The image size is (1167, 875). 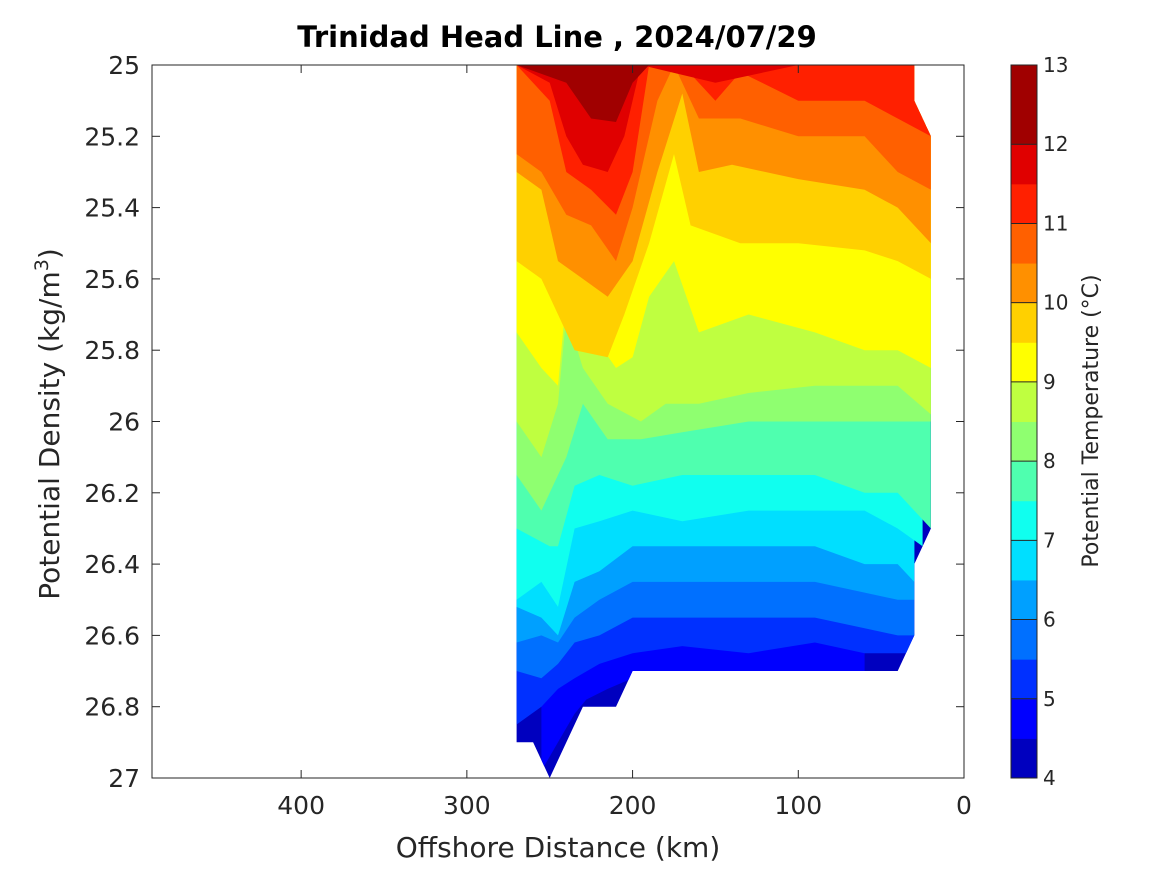 What do you see at coordinates (1049, 540) in the screenshot?
I see `colorbar-tick-label: 7` at bounding box center [1049, 540].